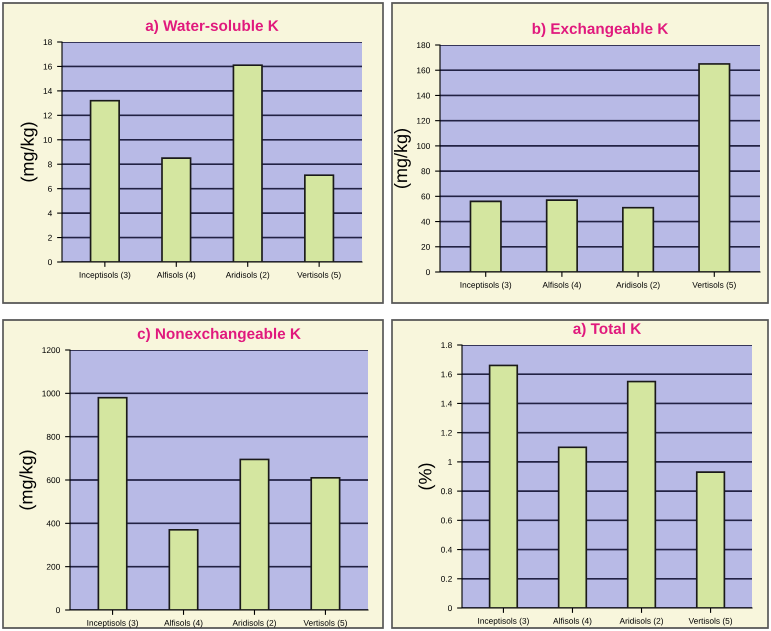  What do you see at coordinates (50, 189) in the screenshot?
I see `y-tick-label: 6` at bounding box center [50, 189].